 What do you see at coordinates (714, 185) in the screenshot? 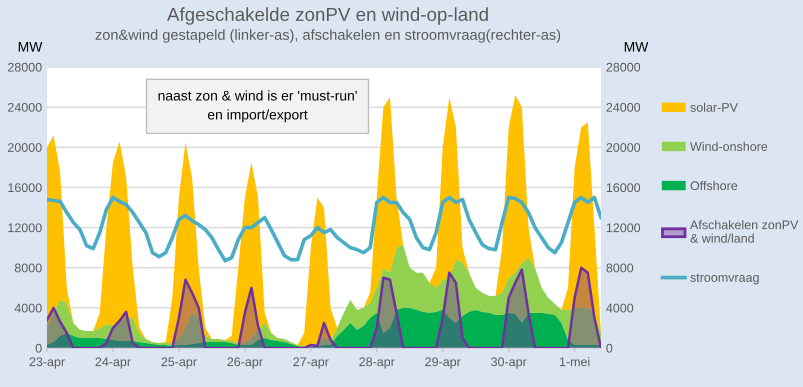
I see `legend-label: Offshore` at bounding box center [714, 185].